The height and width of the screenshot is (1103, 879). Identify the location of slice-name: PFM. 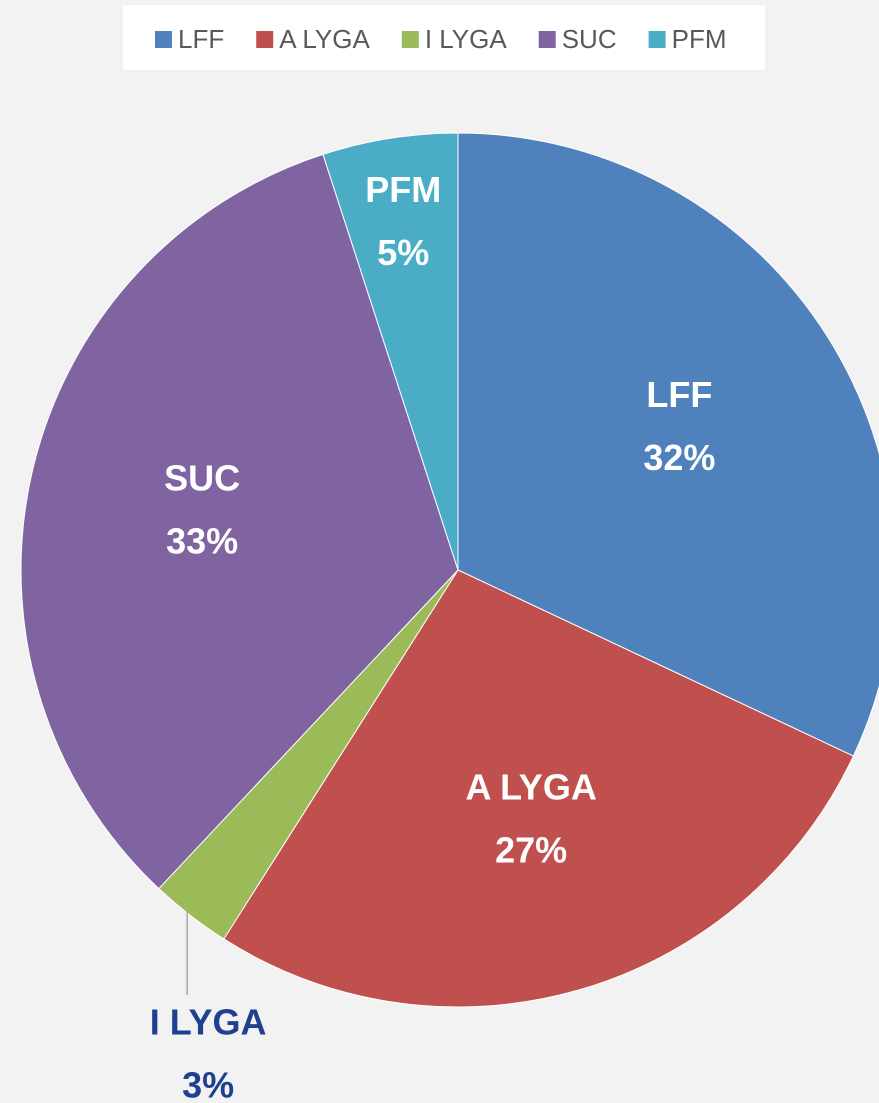
(403, 189).